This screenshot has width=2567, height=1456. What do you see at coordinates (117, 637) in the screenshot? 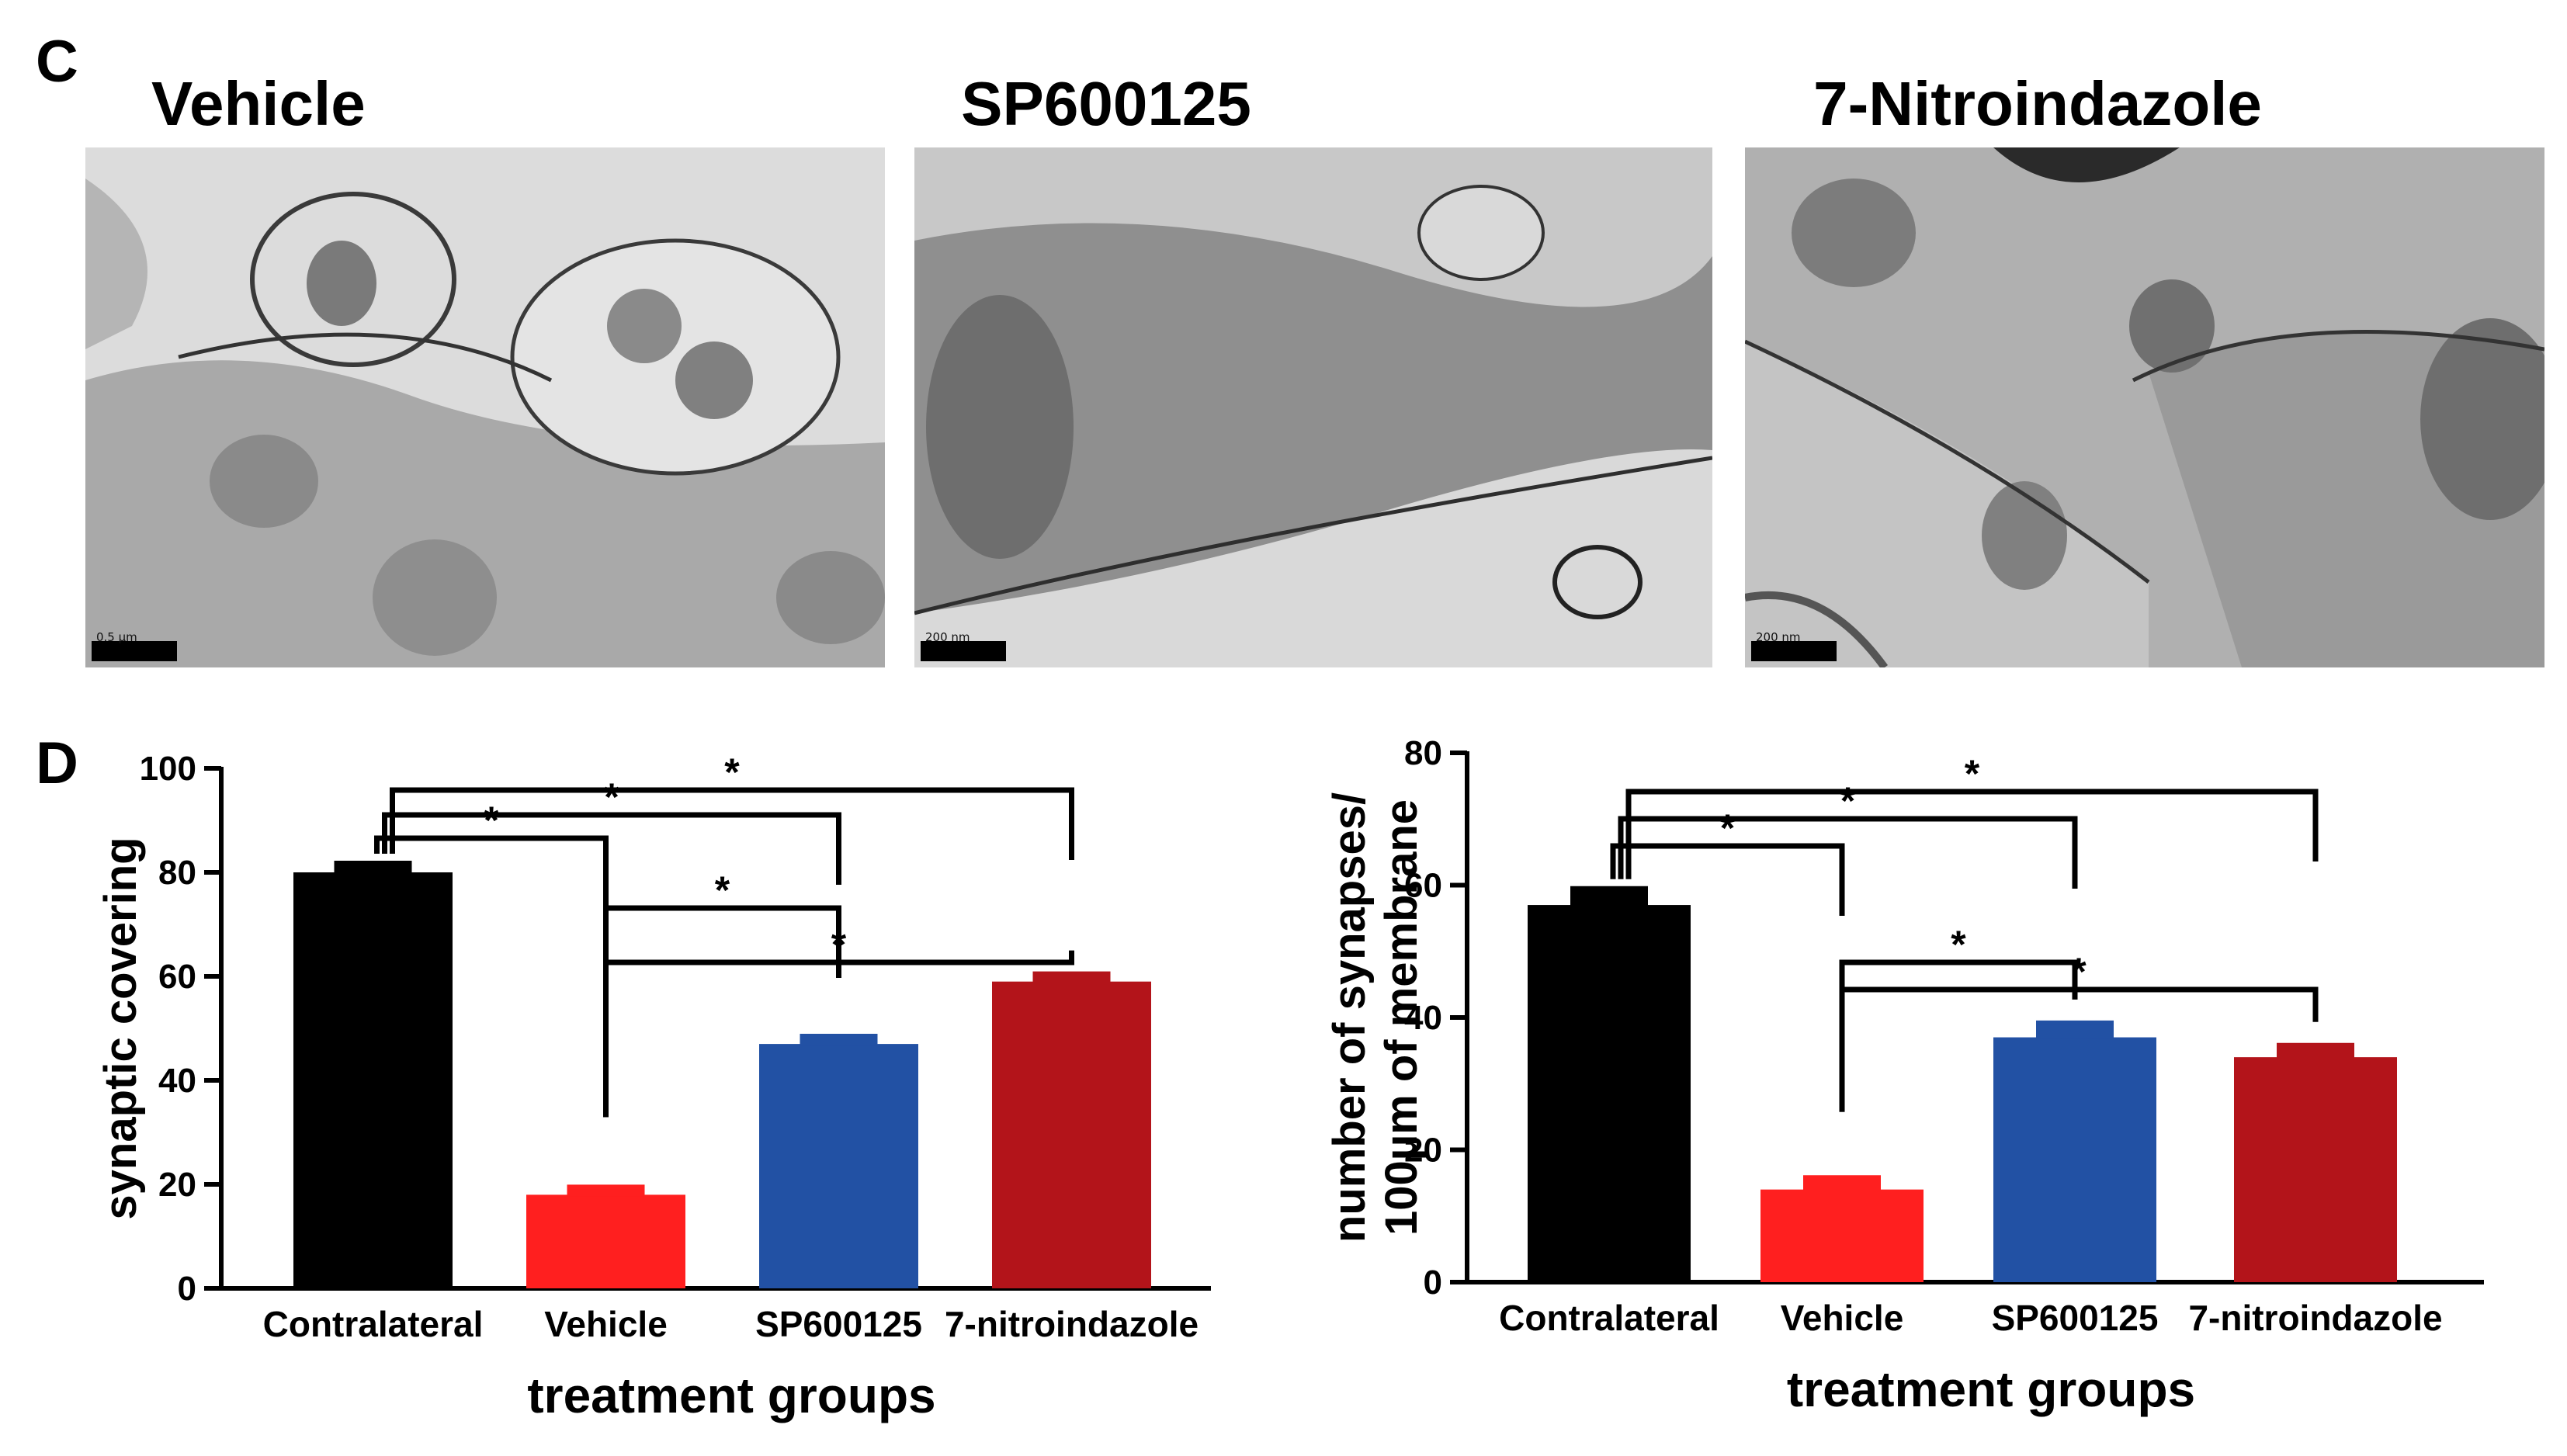
I see `scale-bar-label: 0.5 µm` at bounding box center [117, 637].